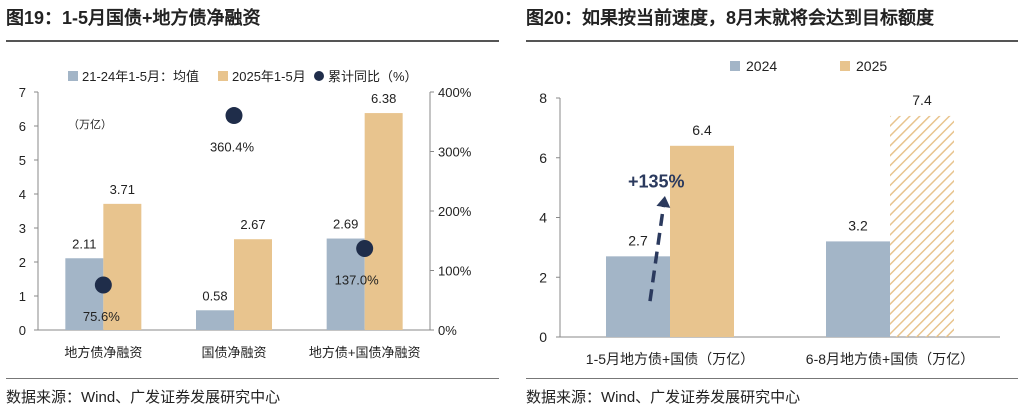  What do you see at coordinates (761, 66) in the screenshot?
I see `legend-label: 2024` at bounding box center [761, 66].